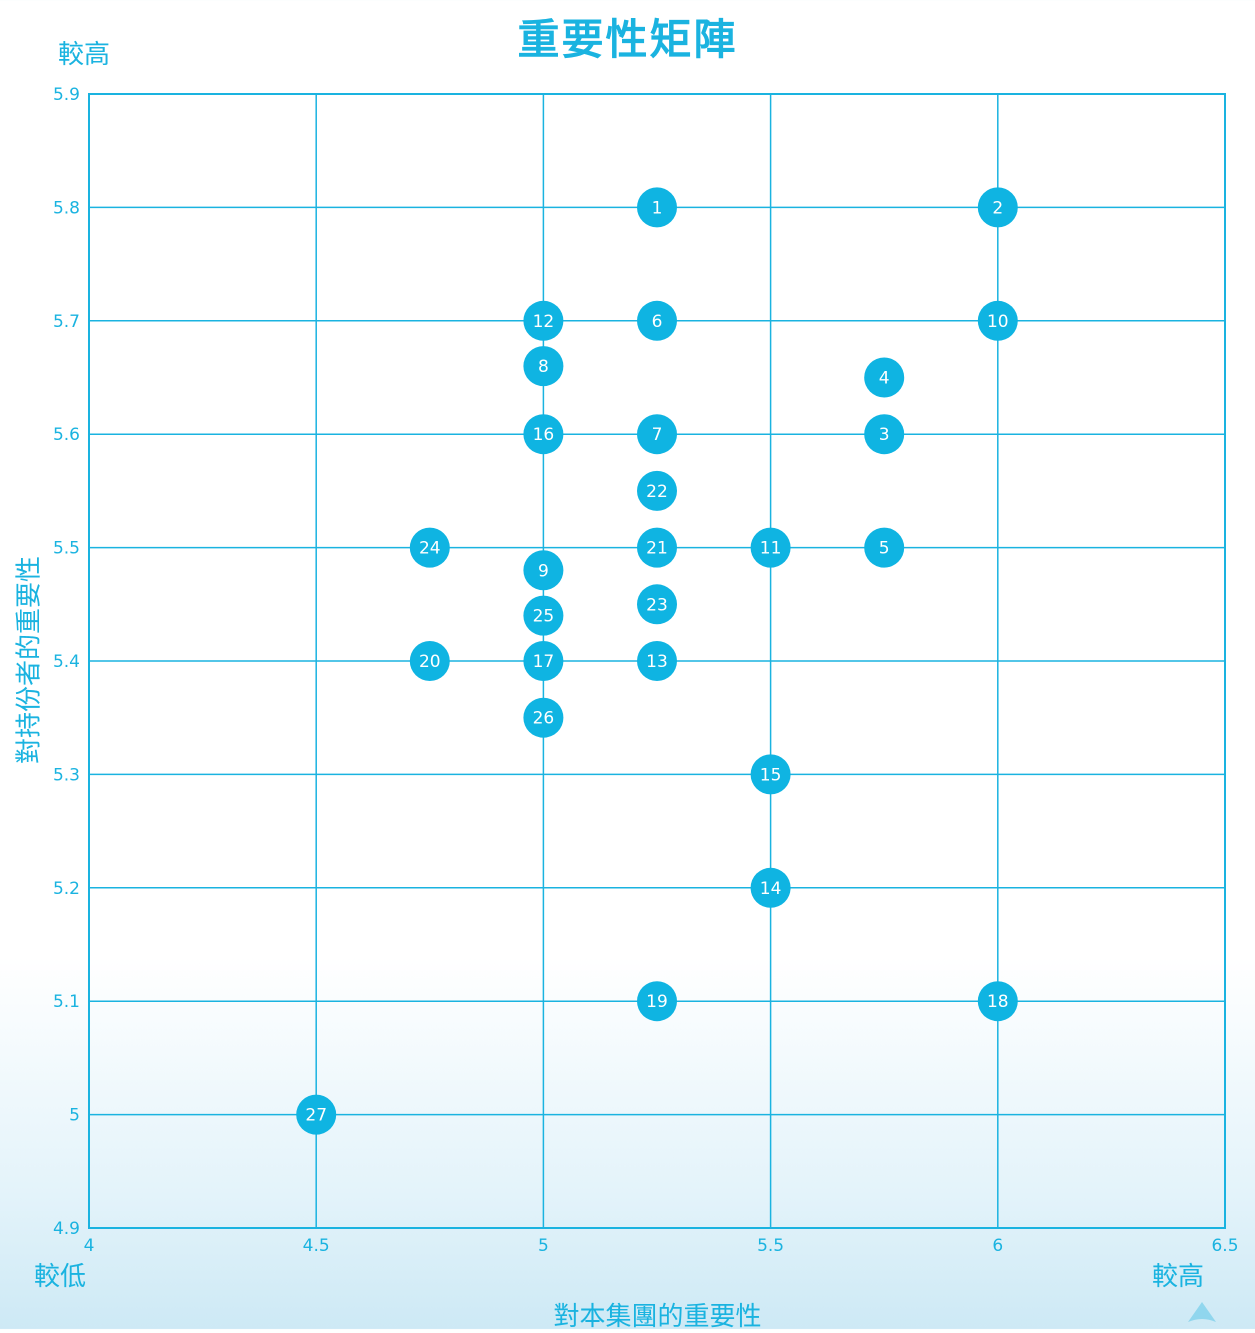 The width and height of the screenshot is (1255, 1333). Describe the element at coordinates (997, 1246) in the screenshot. I see `x-tick-label: 6` at that location.